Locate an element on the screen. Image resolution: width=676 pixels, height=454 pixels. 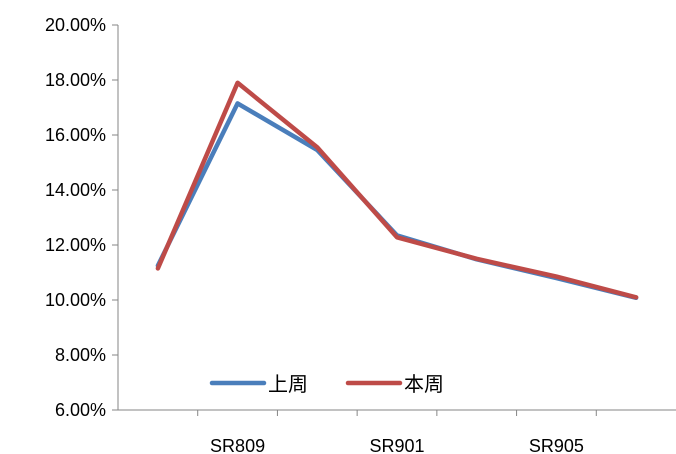
chart-legend: 上周 本周 is located at coordinates (326, 384).